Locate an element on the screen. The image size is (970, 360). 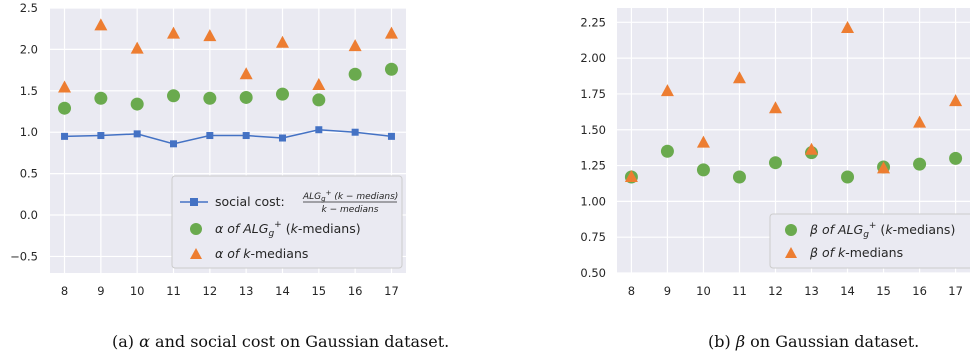
y-tick-label: 1.50 is located at coordinates (593, 130).